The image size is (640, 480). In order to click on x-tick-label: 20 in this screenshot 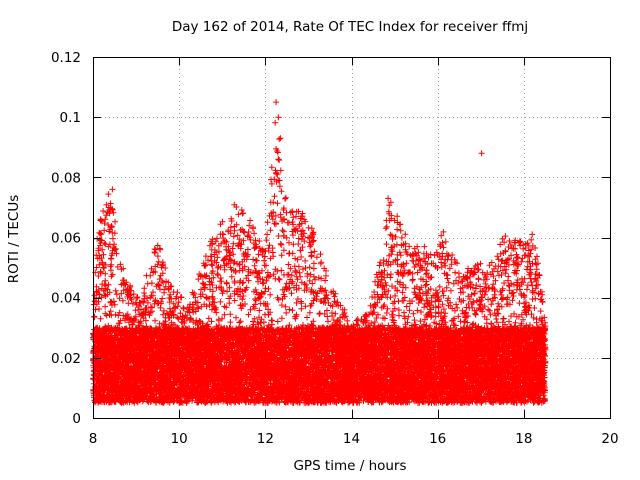, I will do `click(609, 439)`.